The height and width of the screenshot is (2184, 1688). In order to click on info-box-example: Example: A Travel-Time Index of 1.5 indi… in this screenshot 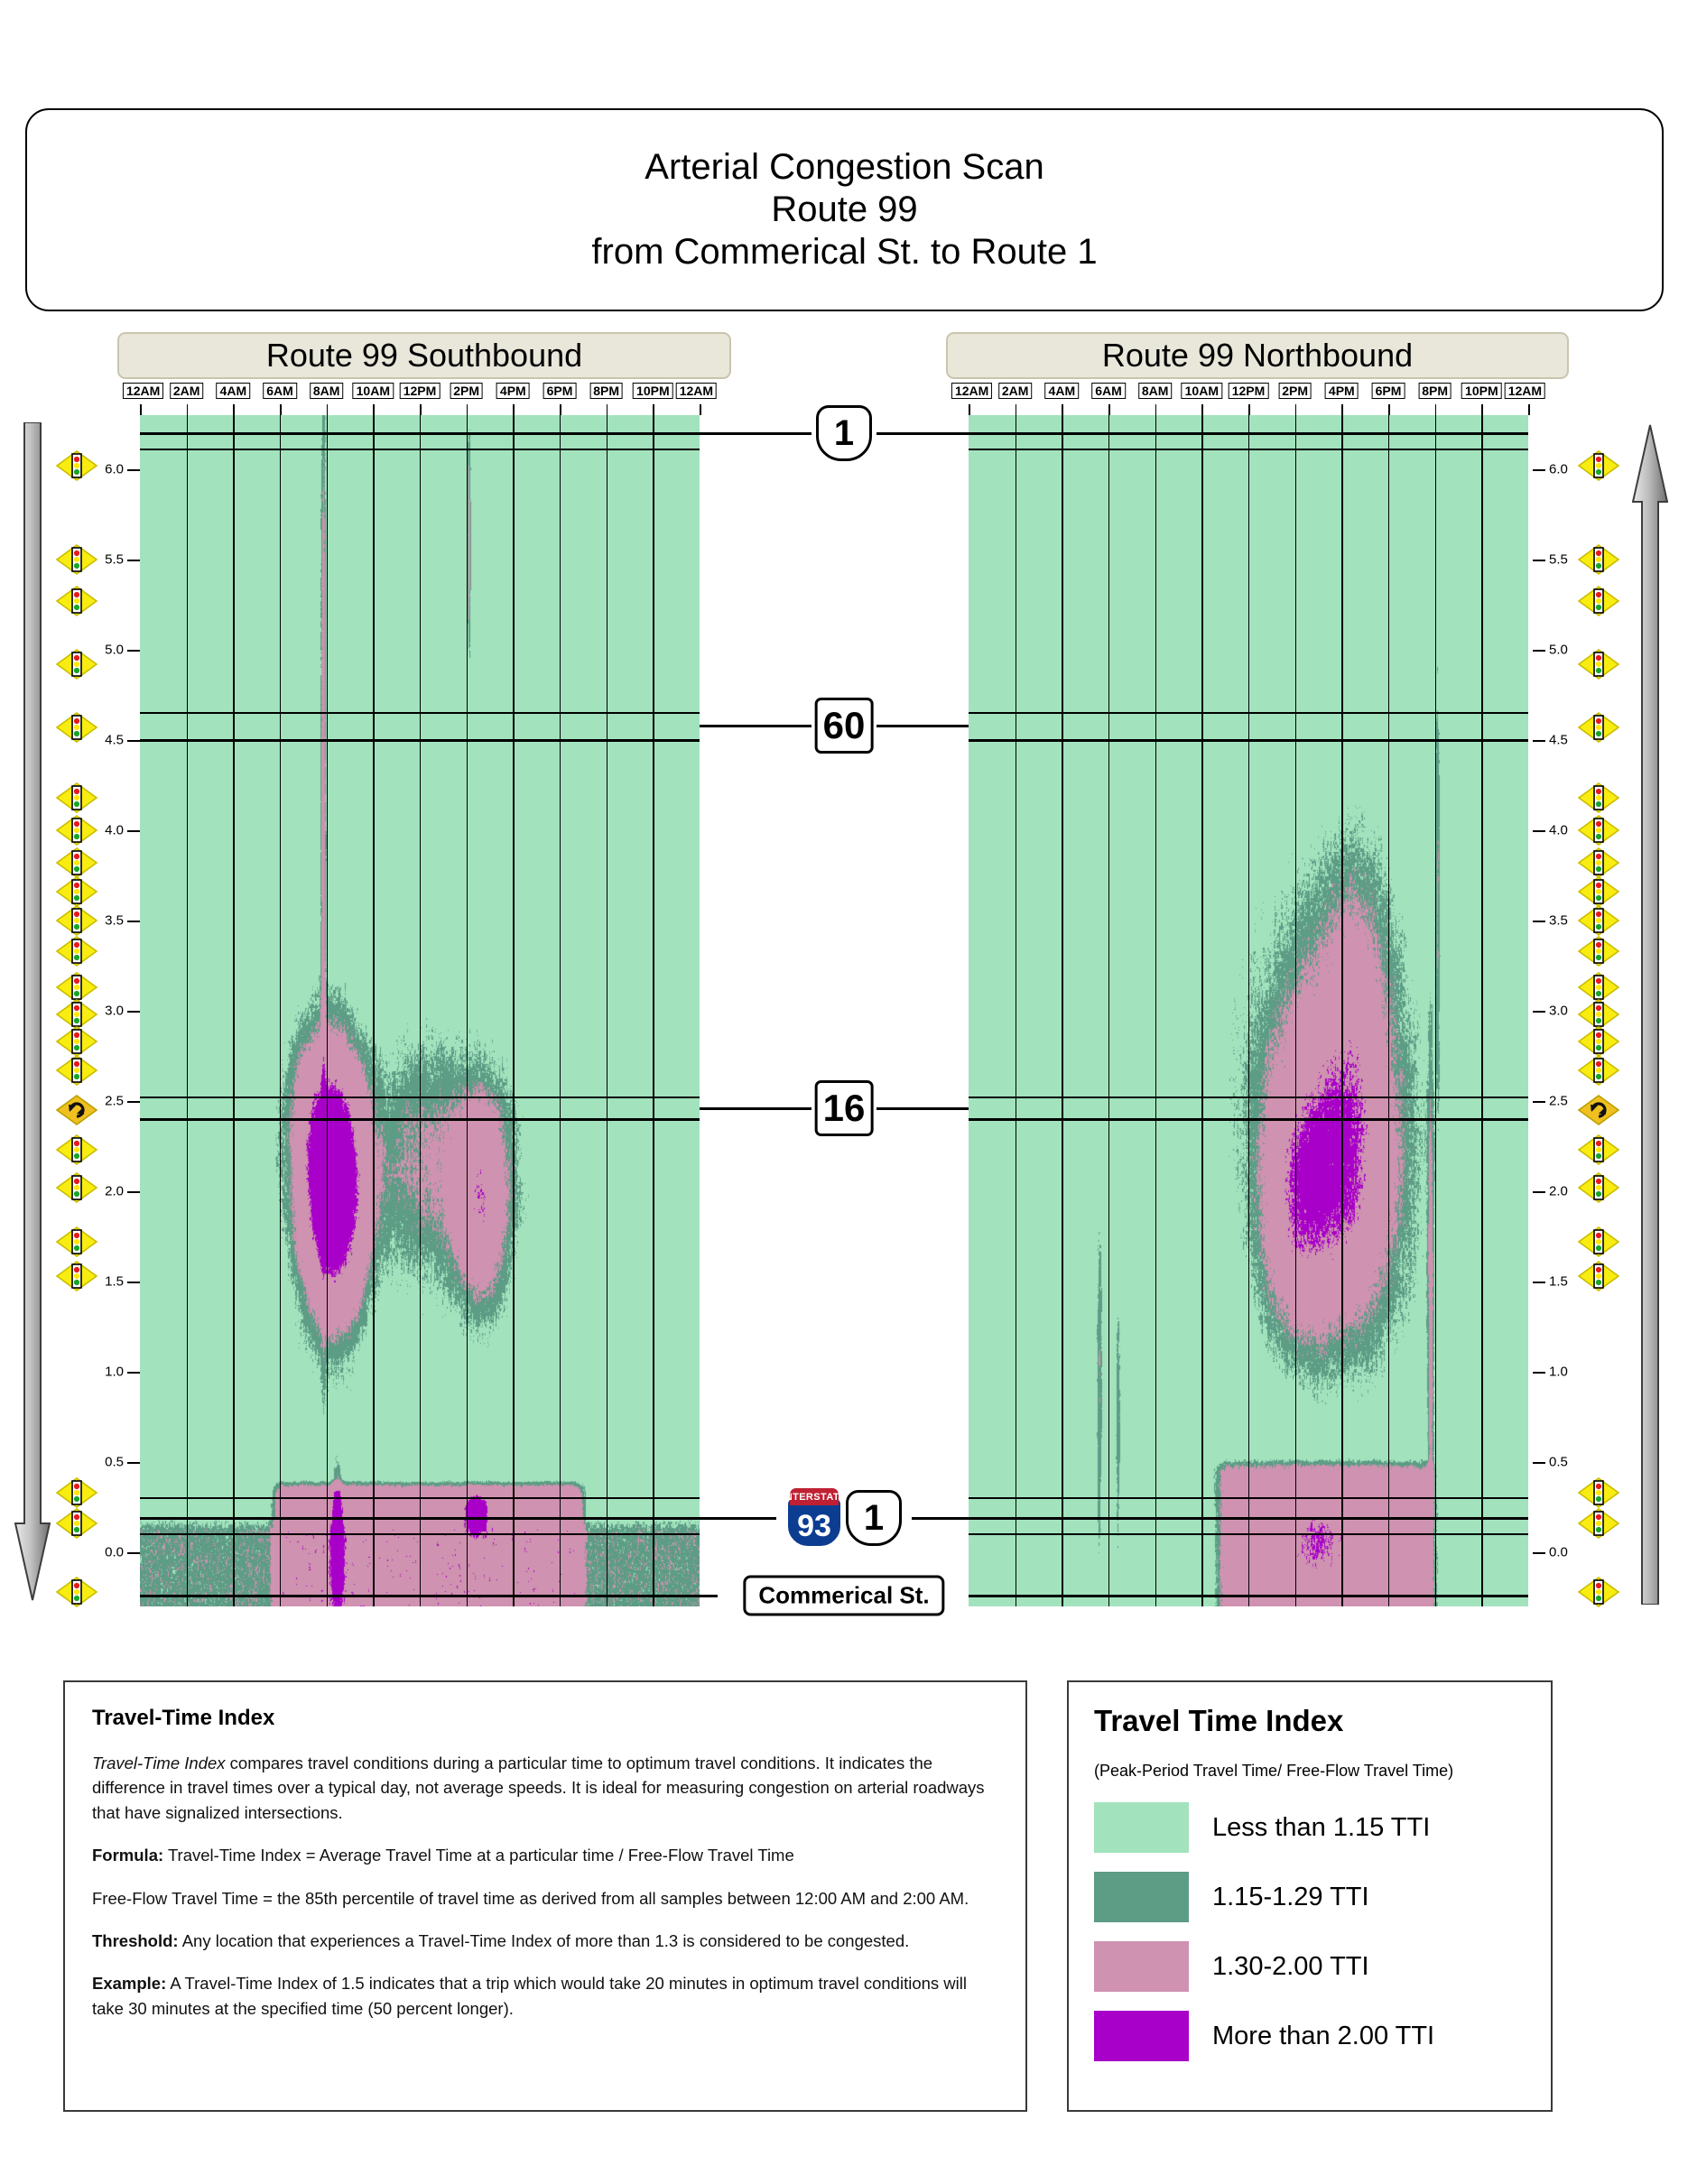, I will do `click(545, 1996)`.